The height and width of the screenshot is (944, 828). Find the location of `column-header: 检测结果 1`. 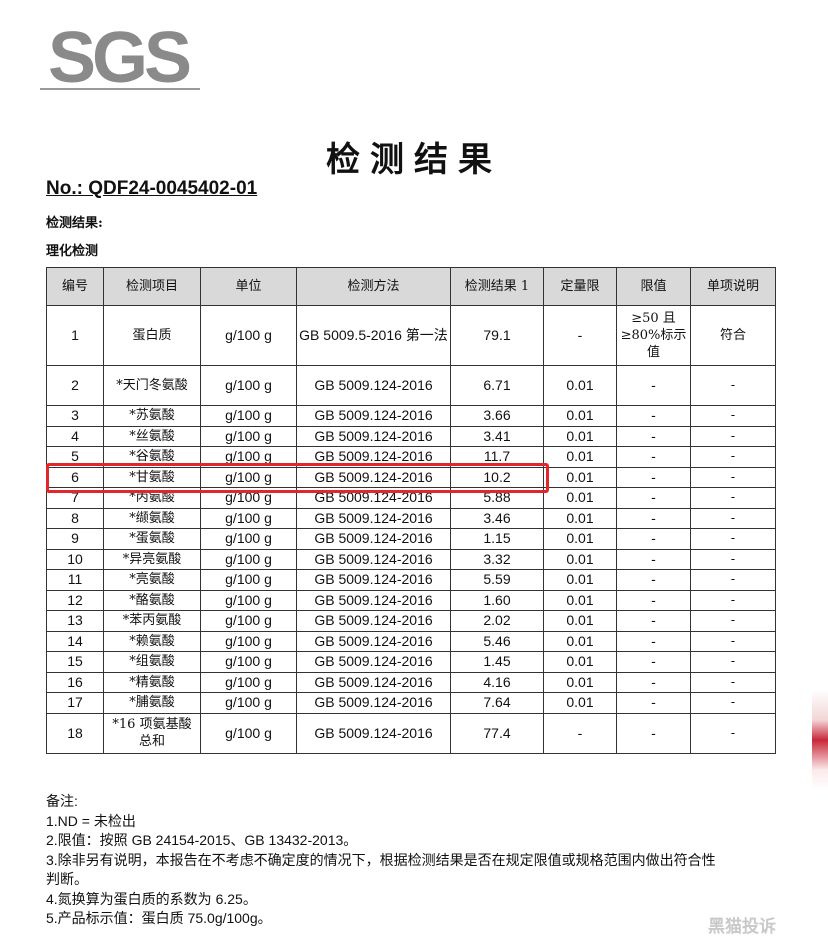

column-header: 检测结果 1 is located at coordinates (497, 286).